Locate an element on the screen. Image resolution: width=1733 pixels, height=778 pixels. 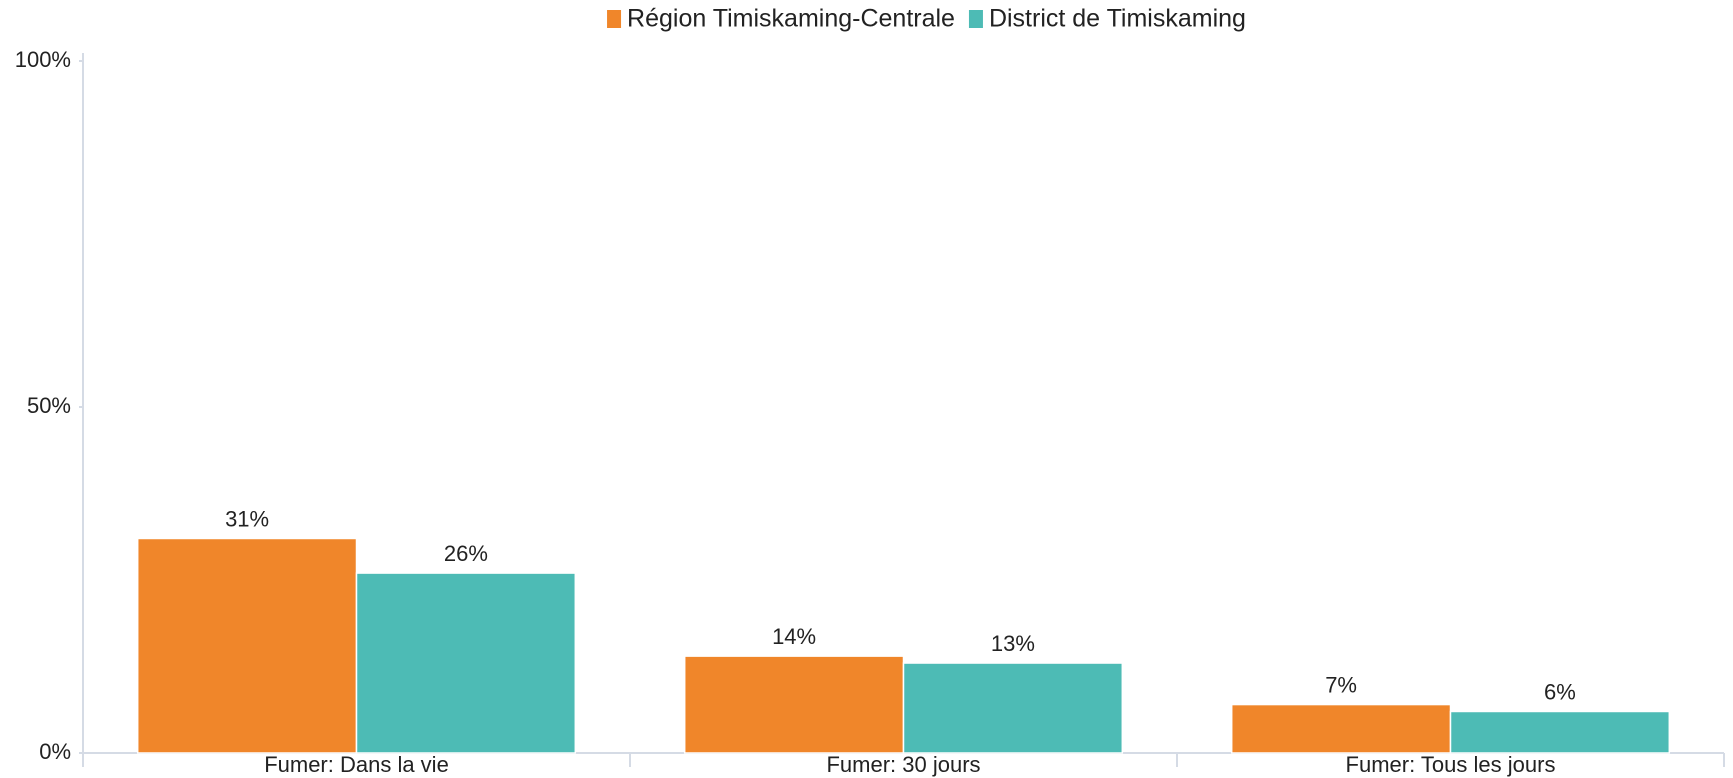
data-label: 31% is located at coordinates (247, 518).